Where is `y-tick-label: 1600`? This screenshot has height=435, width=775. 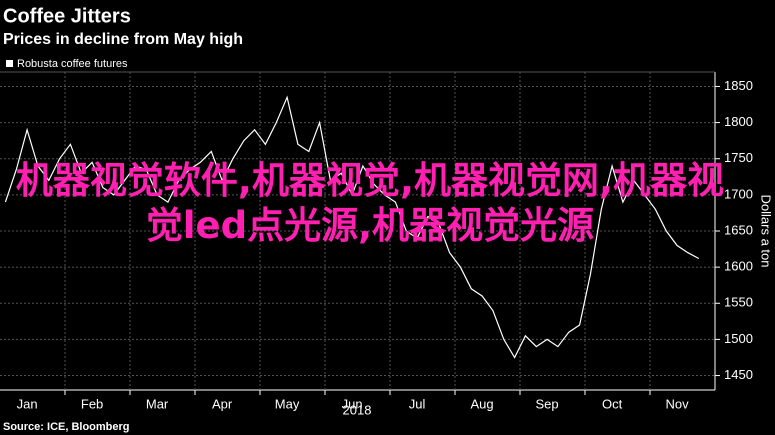 y-tick-label: 1600 is located at coordinates (738, 266).